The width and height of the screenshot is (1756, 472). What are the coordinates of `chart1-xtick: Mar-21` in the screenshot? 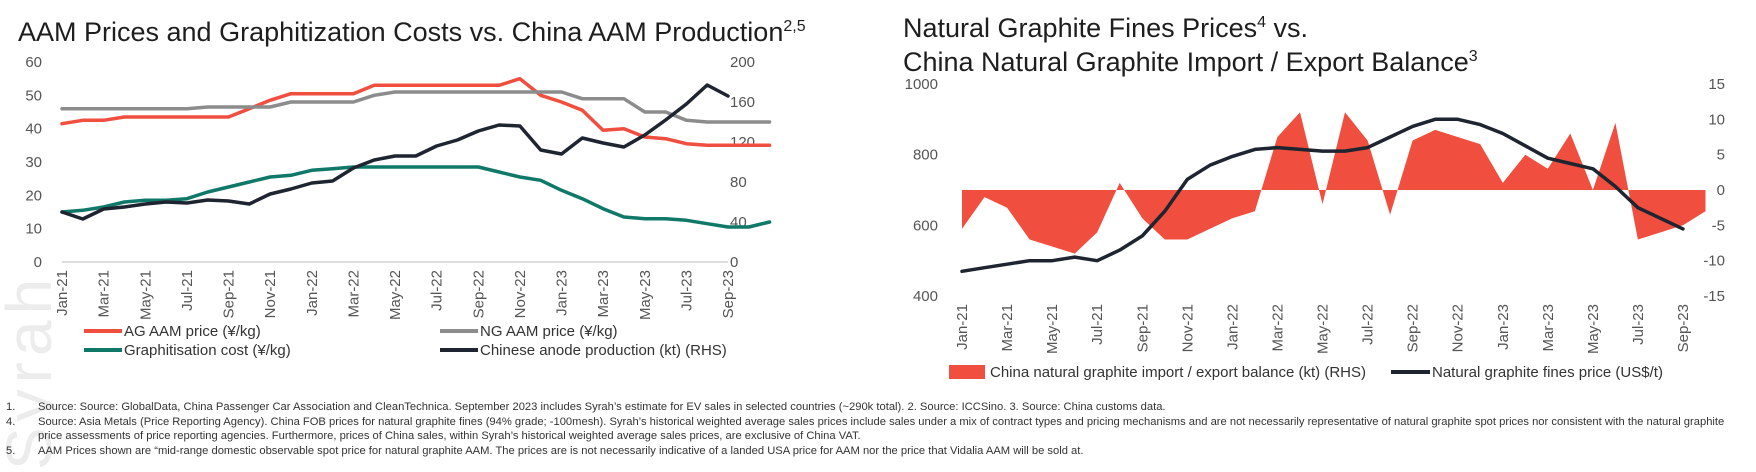 It's located at (104, 294).